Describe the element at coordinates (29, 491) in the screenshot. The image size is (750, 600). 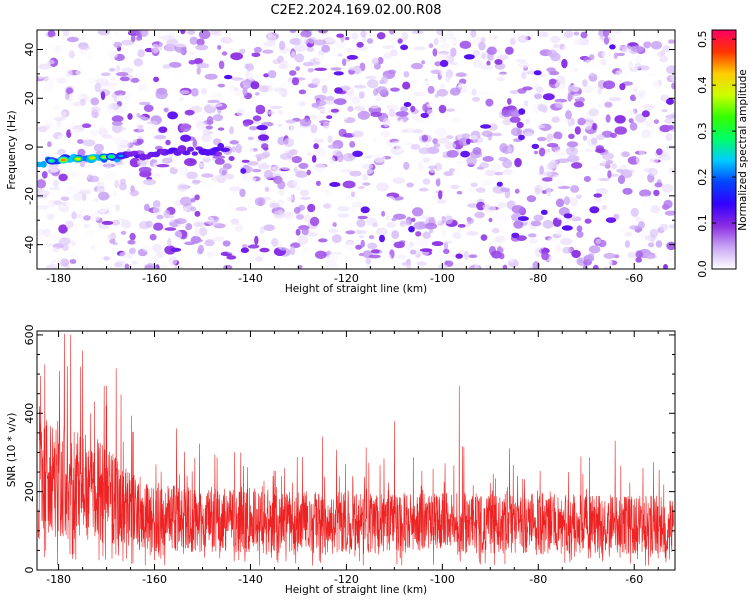
I see `y-tick-label: 200` at that location.